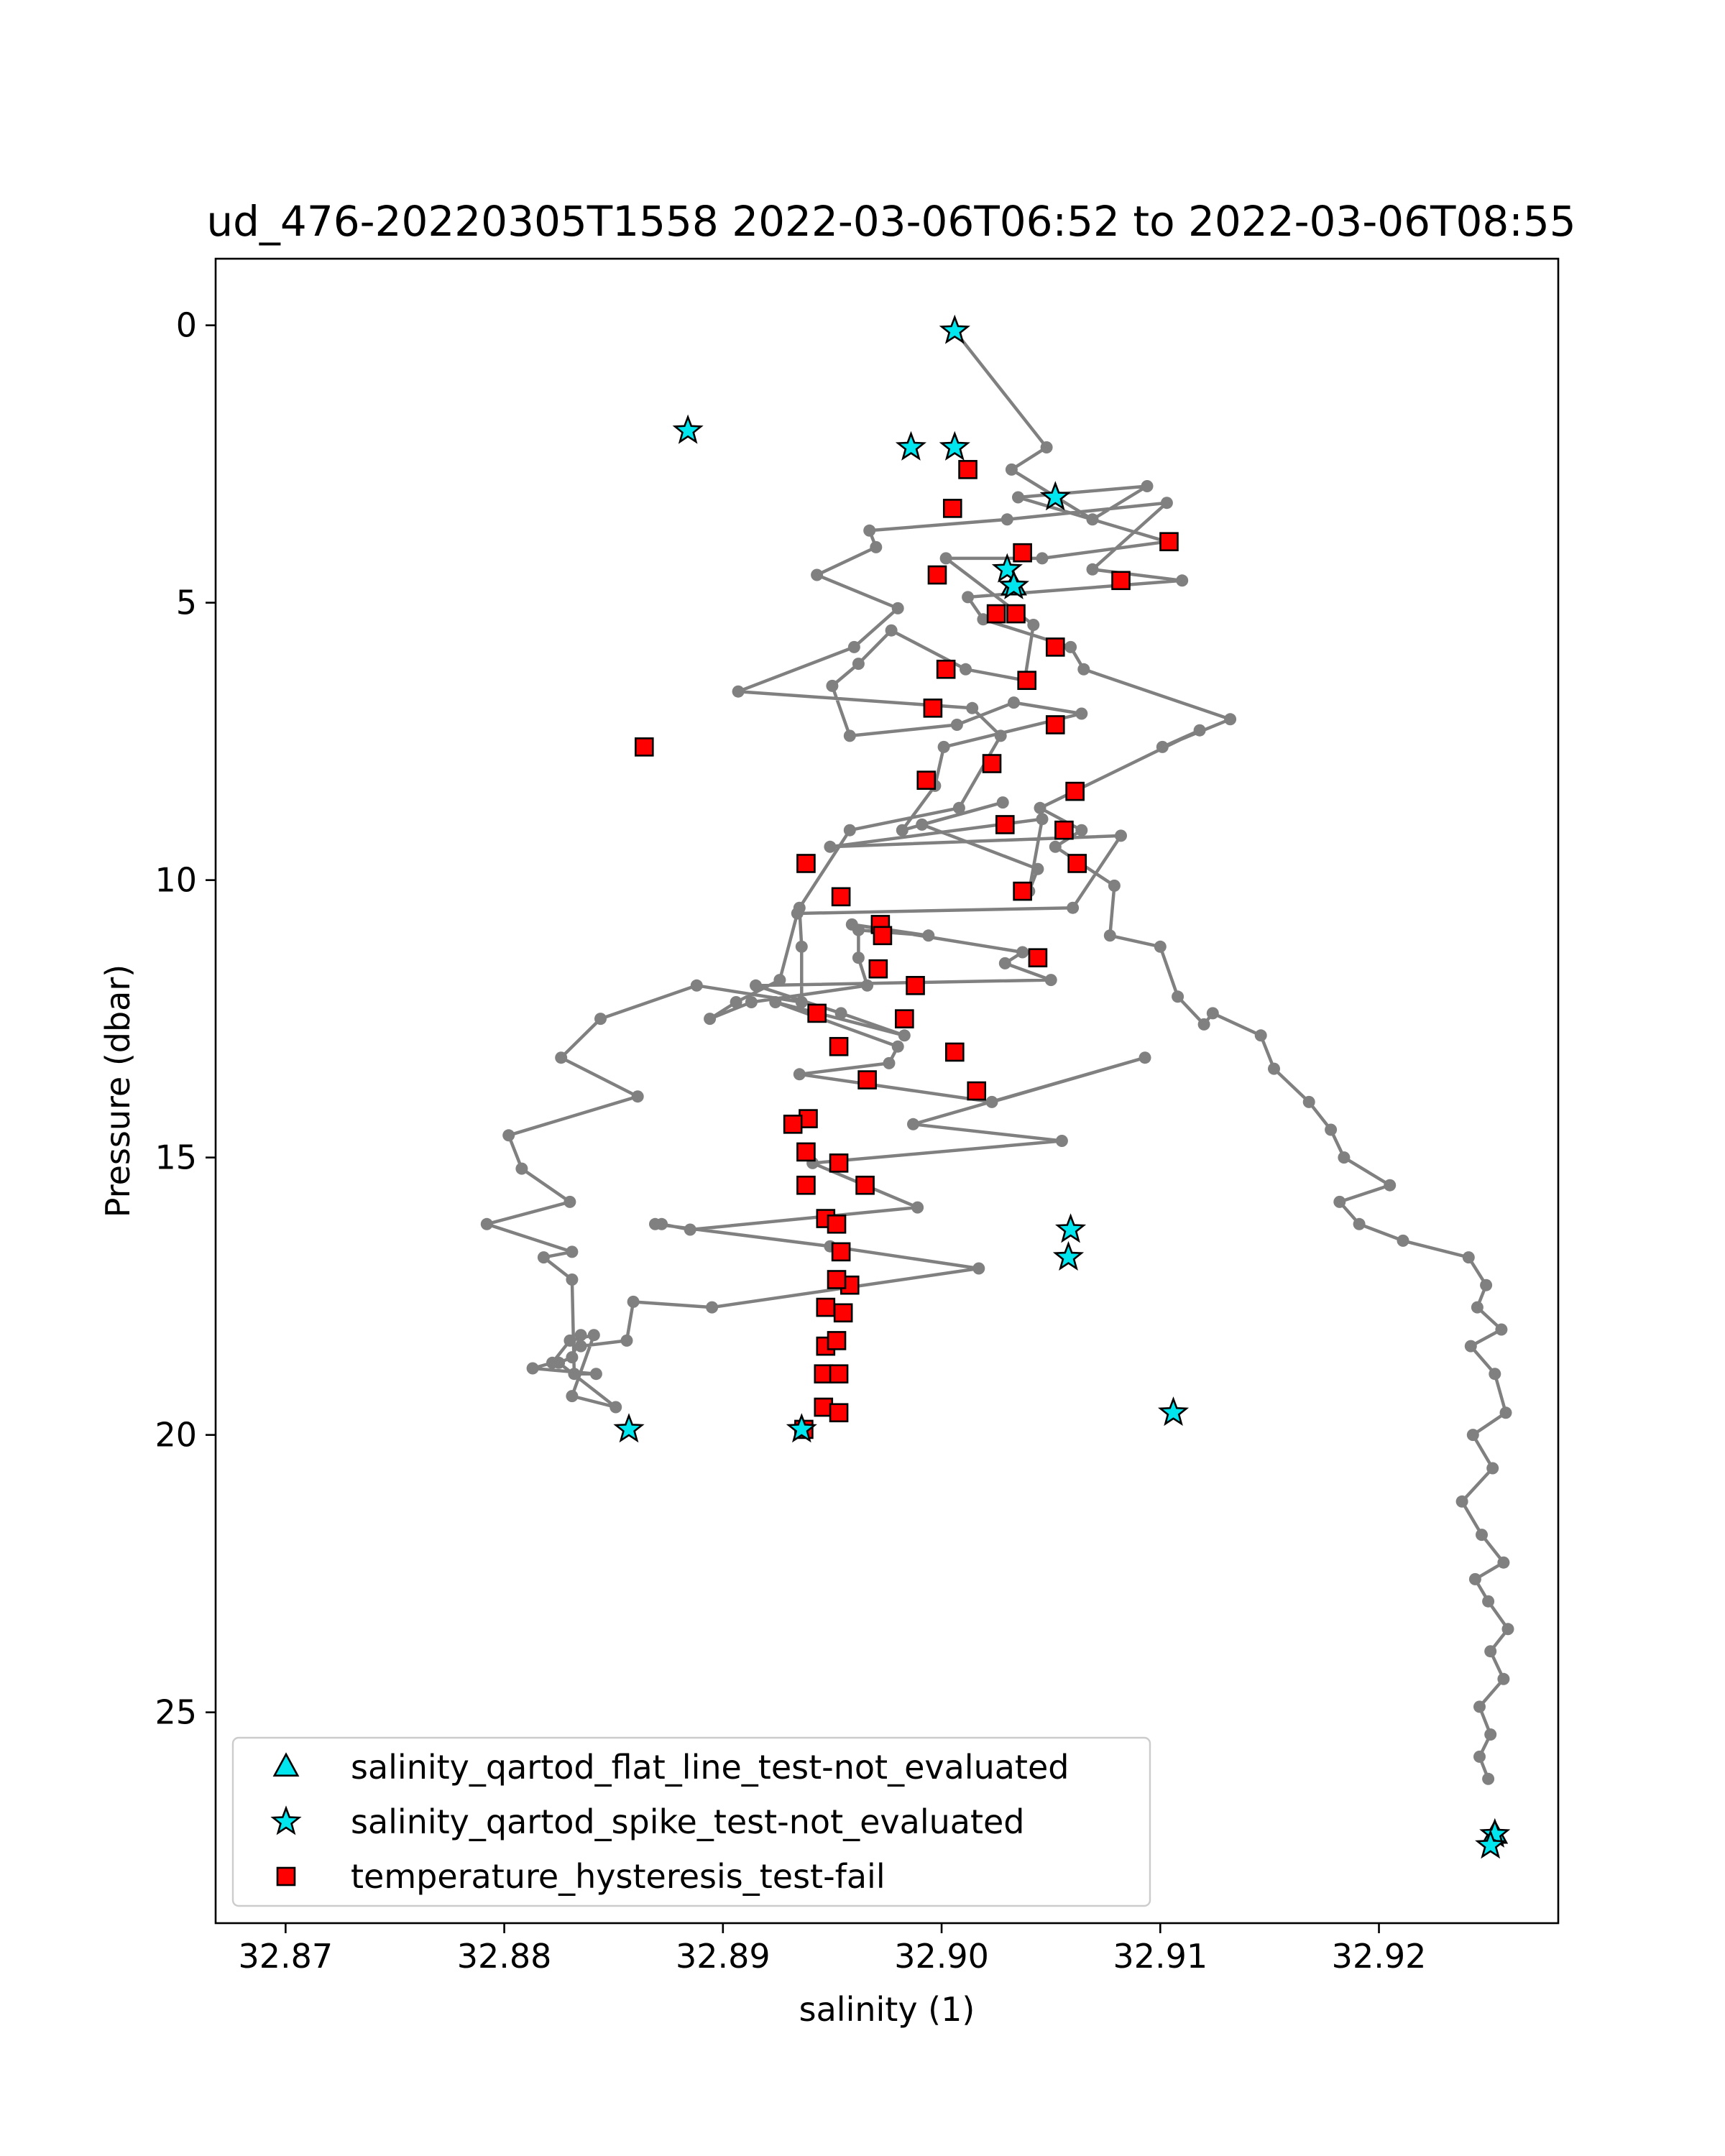 This screenshot has height=2156, width=1725. I want to click on legend-box, so click(691, 1821).